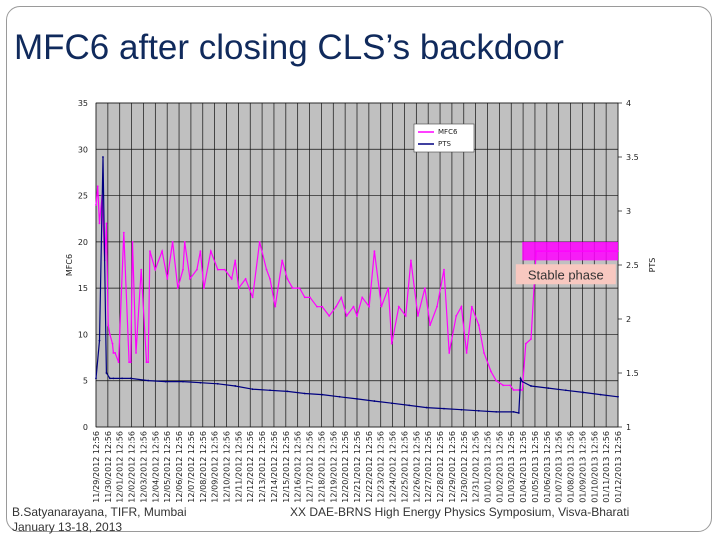 The height and width of the screenshot is (540, 720). Describe the element at coordinates (310, 467) in the screenshot. I see `x-tick-label: 12/17/2012 12:56` at that location.